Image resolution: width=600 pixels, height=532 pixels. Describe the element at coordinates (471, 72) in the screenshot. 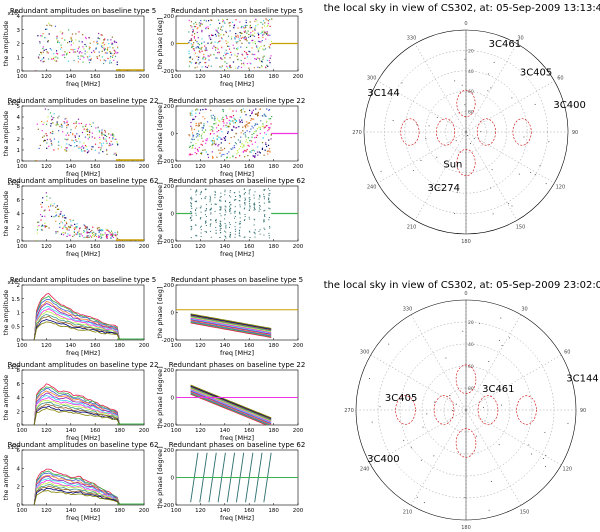

I see `elevation-label: 40` at that location.